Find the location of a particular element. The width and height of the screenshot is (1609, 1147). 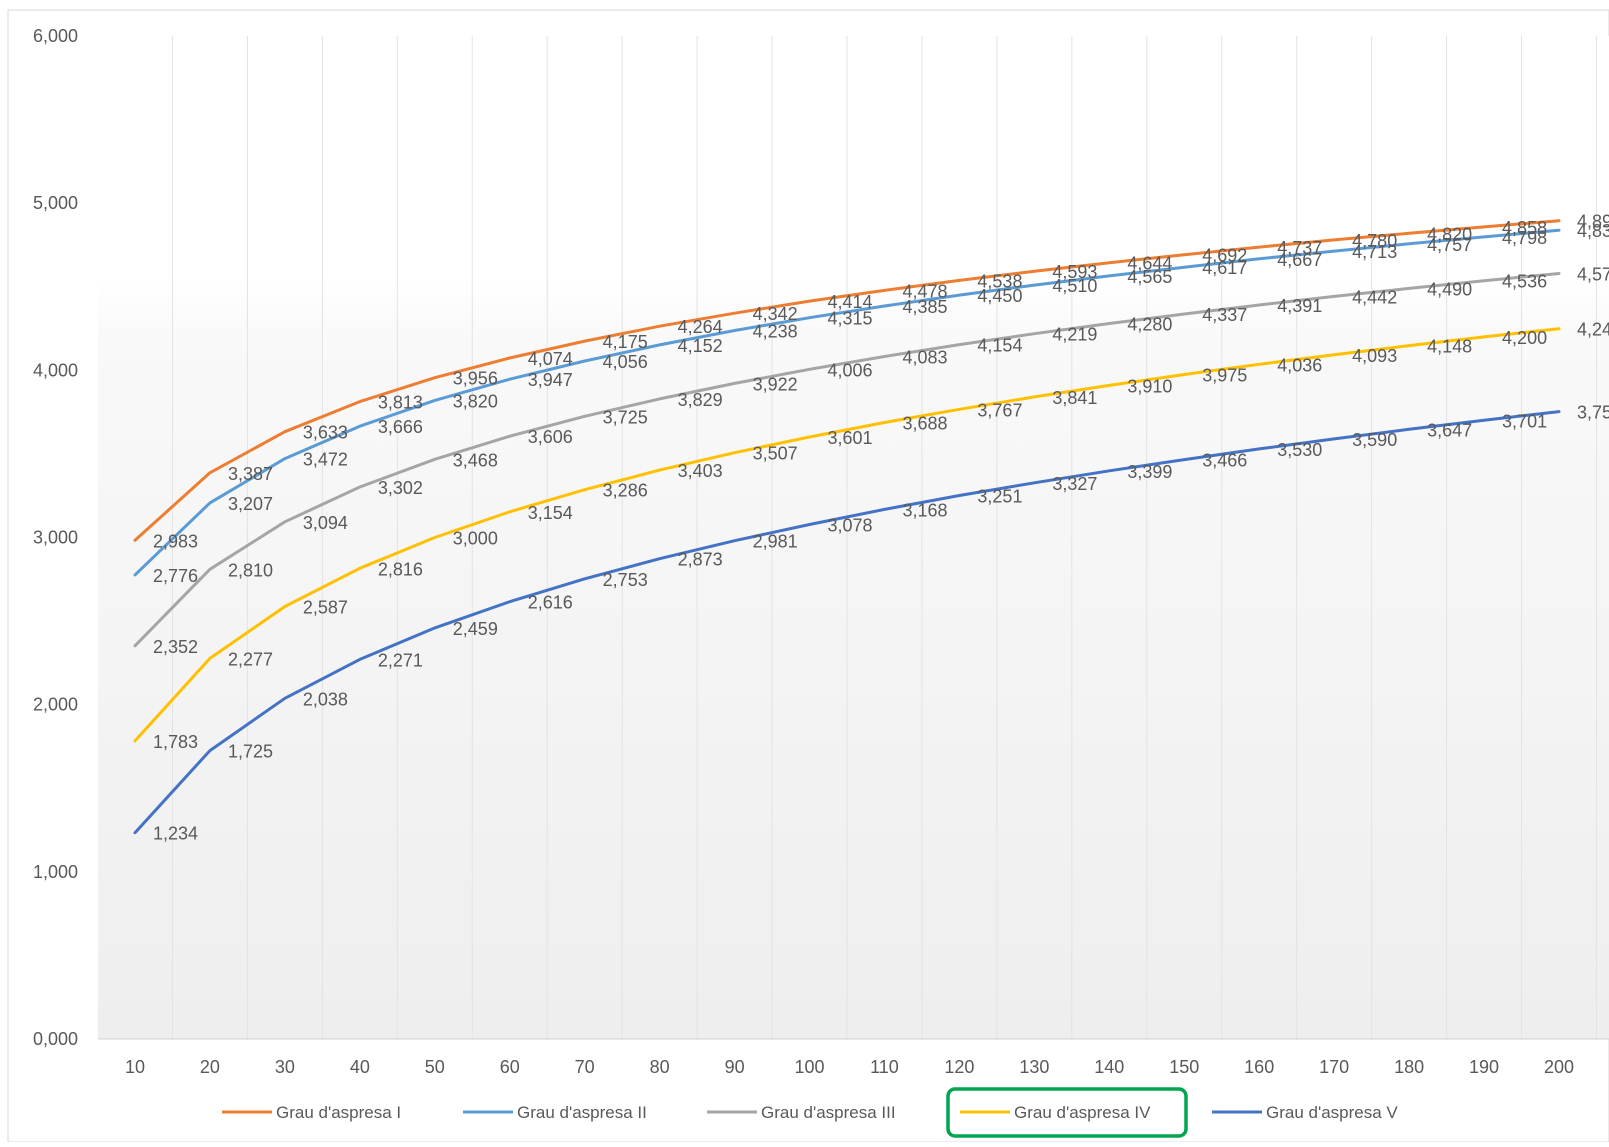

x-tick-label: 50 is located at coordinates (435, 1067).